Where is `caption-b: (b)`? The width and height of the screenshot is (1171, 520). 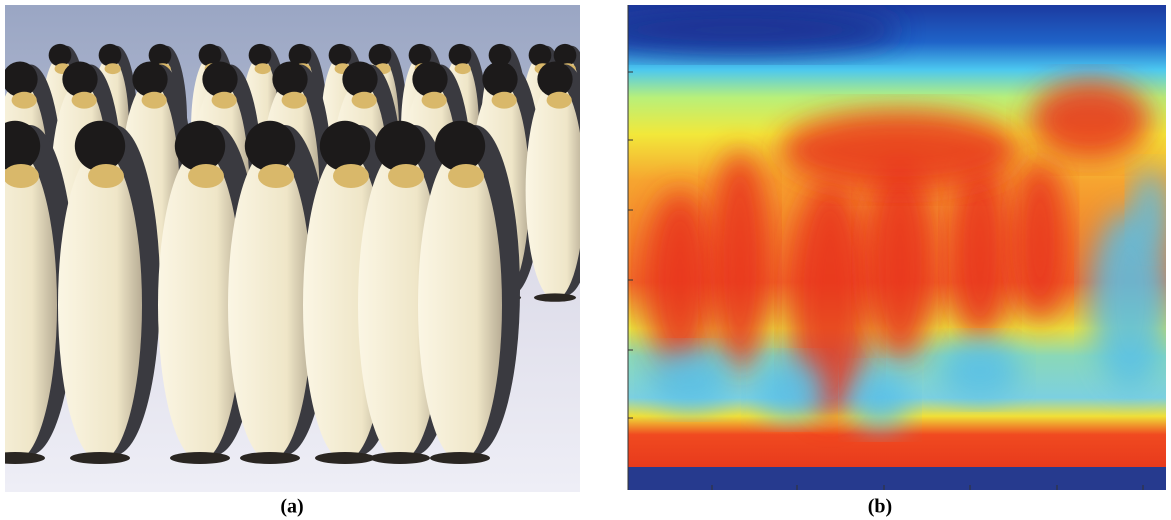
caption-b: (b) is located at coordinates (880, 507).